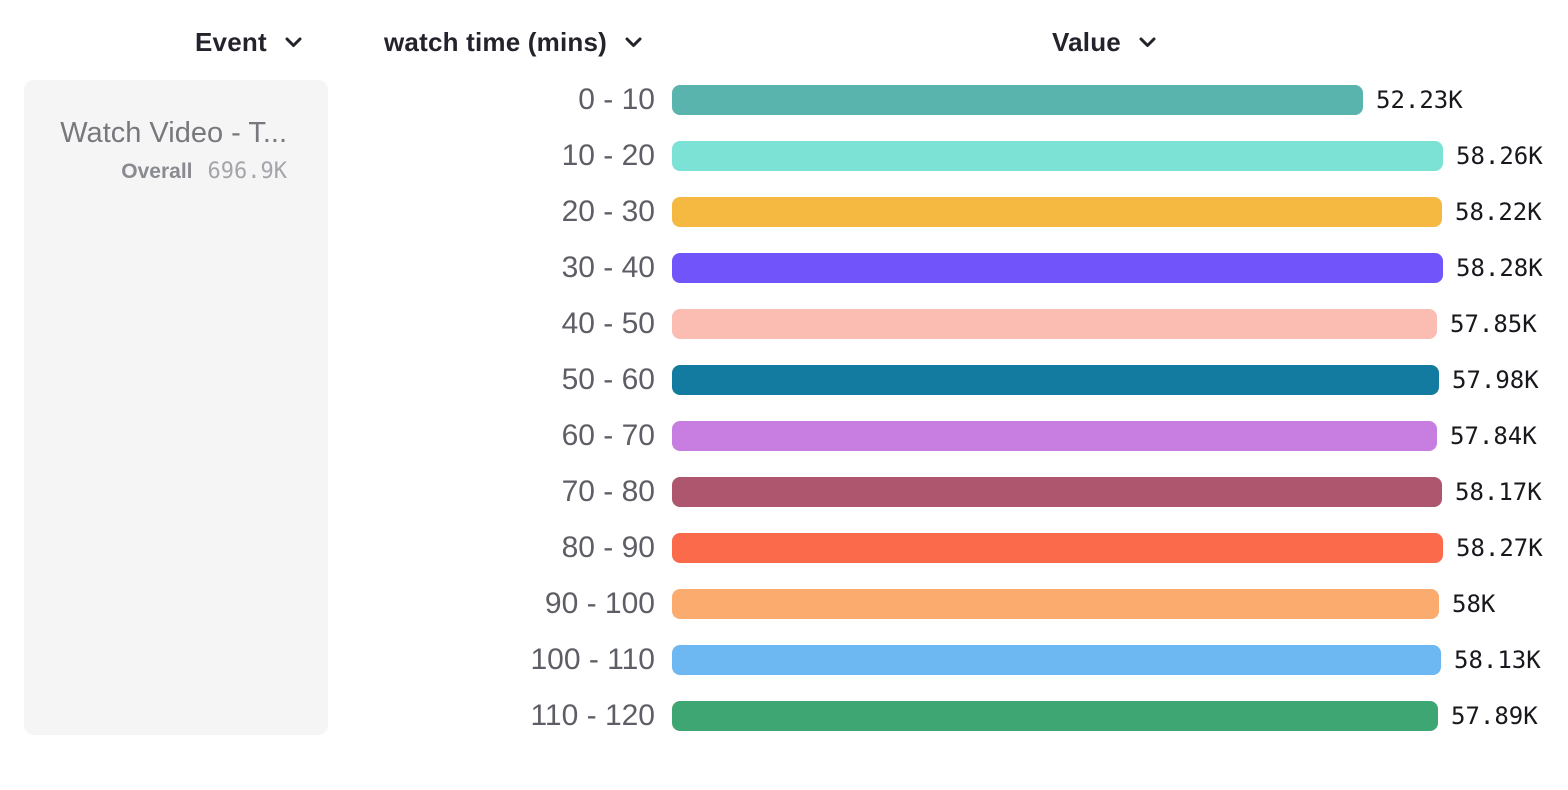  What do you see at coordinates (608, 491) in the screenshot?
I see `category-label: 70 - 80` at bounding box center [608, 491].